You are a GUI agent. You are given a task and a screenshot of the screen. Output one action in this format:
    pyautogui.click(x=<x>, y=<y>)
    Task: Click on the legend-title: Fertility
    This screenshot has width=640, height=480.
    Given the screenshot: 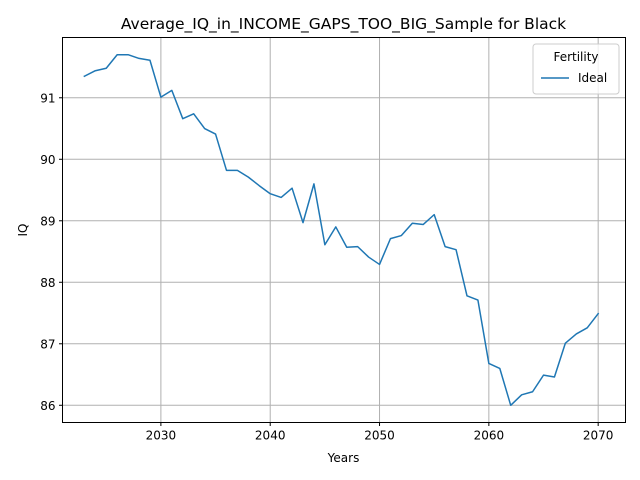 What is the action you would take?
    pyautogui.click(x=575, y=57)
    